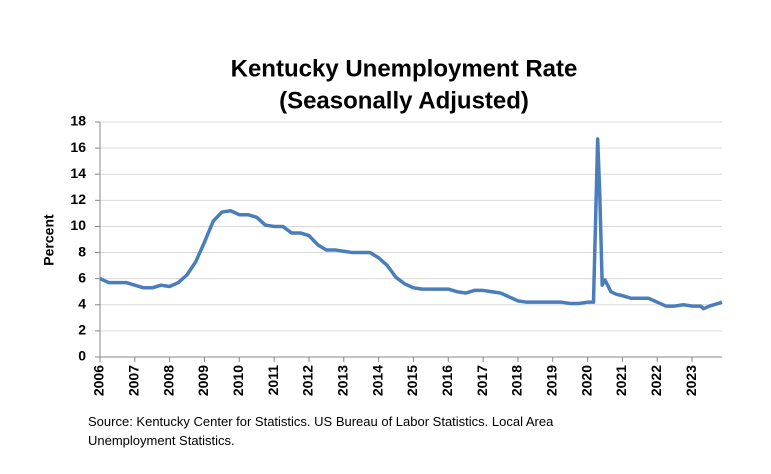  What do you see at coordinates (82, 277) in the screenshot?
I see `y-tick-label: 6` at bounding box center [82, 277].